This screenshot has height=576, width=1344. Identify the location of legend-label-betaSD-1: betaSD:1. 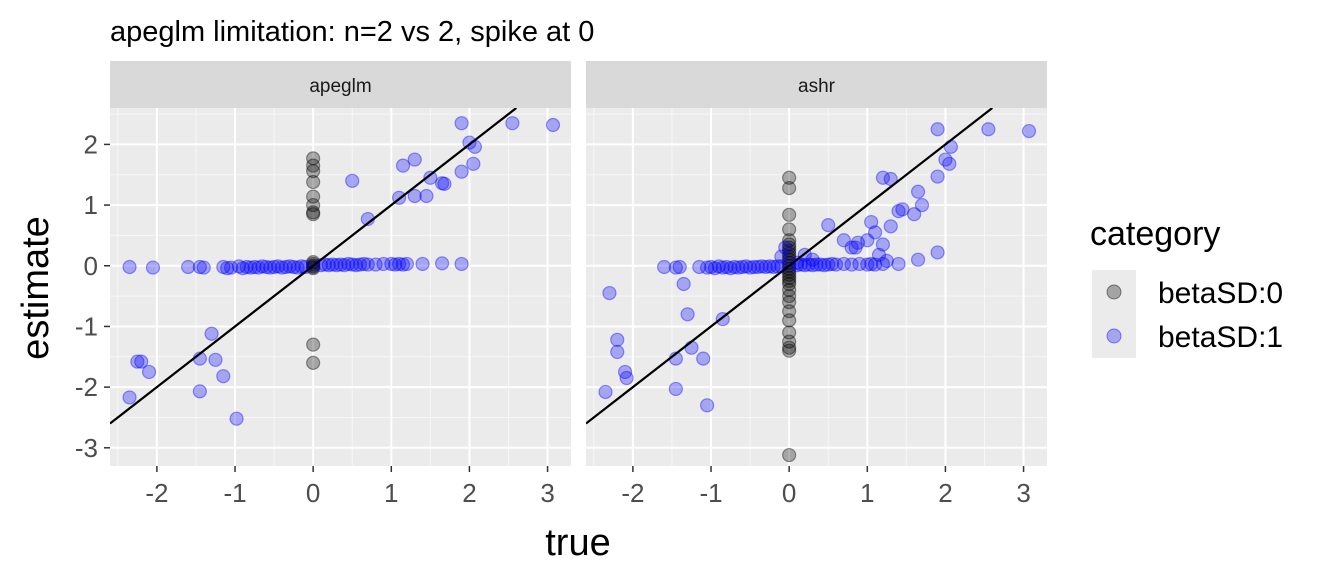
(1220, 337).